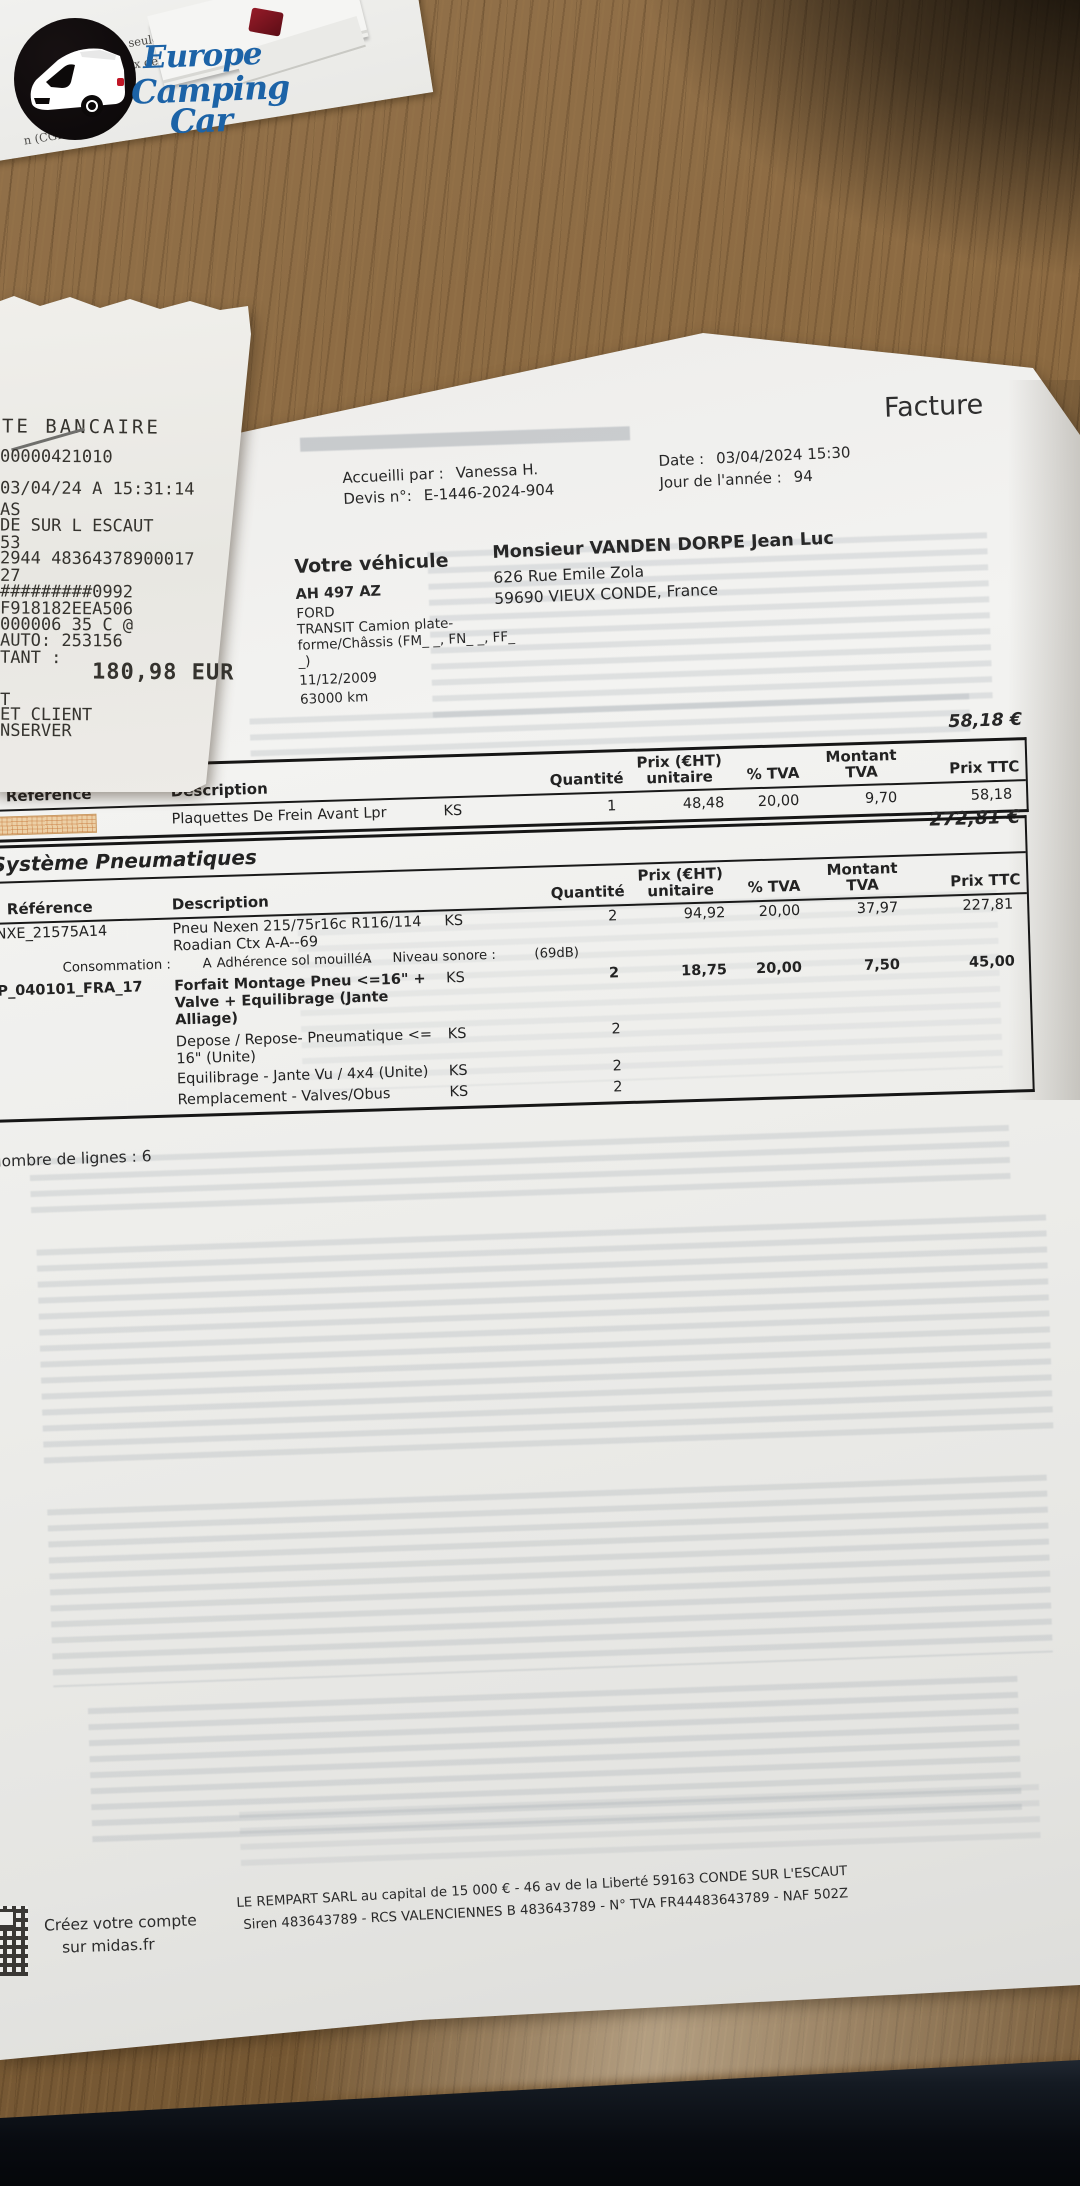  Describe the element at coordinates (201, 120) in the screenshot. I see `brand-word-car: Car` at that location.